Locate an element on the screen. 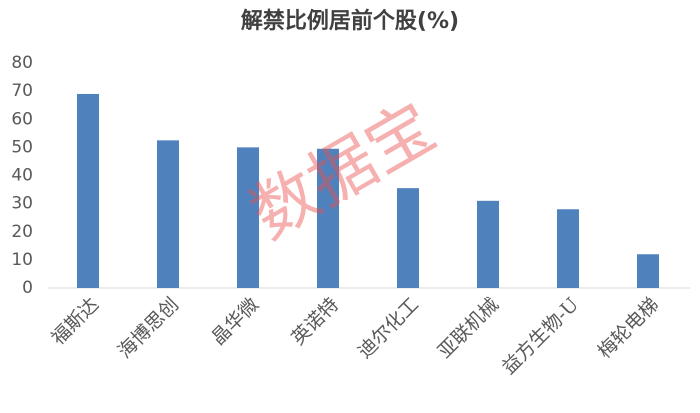 Image resolution: width=700 pixels, height=413 pixels. x-tick-label: 益方生物-U is located at coordinates (540, 336).